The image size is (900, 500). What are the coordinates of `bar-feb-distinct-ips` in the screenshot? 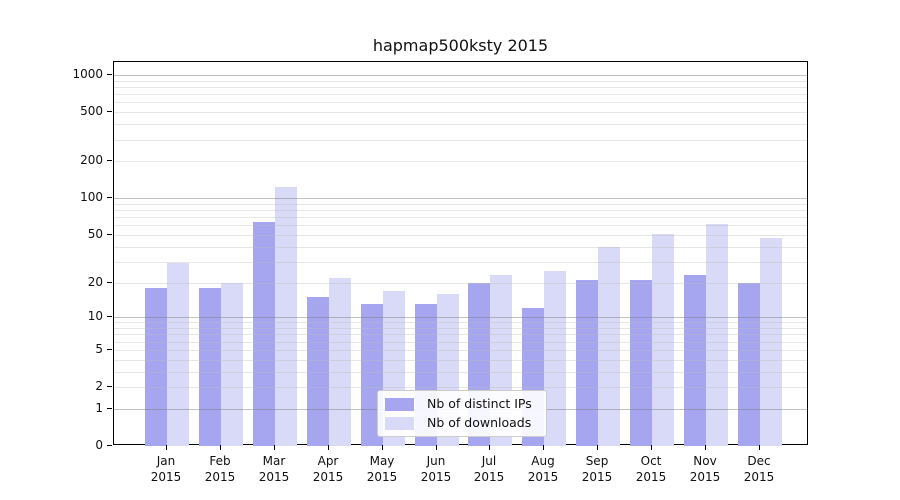 It's located at (210, 367).